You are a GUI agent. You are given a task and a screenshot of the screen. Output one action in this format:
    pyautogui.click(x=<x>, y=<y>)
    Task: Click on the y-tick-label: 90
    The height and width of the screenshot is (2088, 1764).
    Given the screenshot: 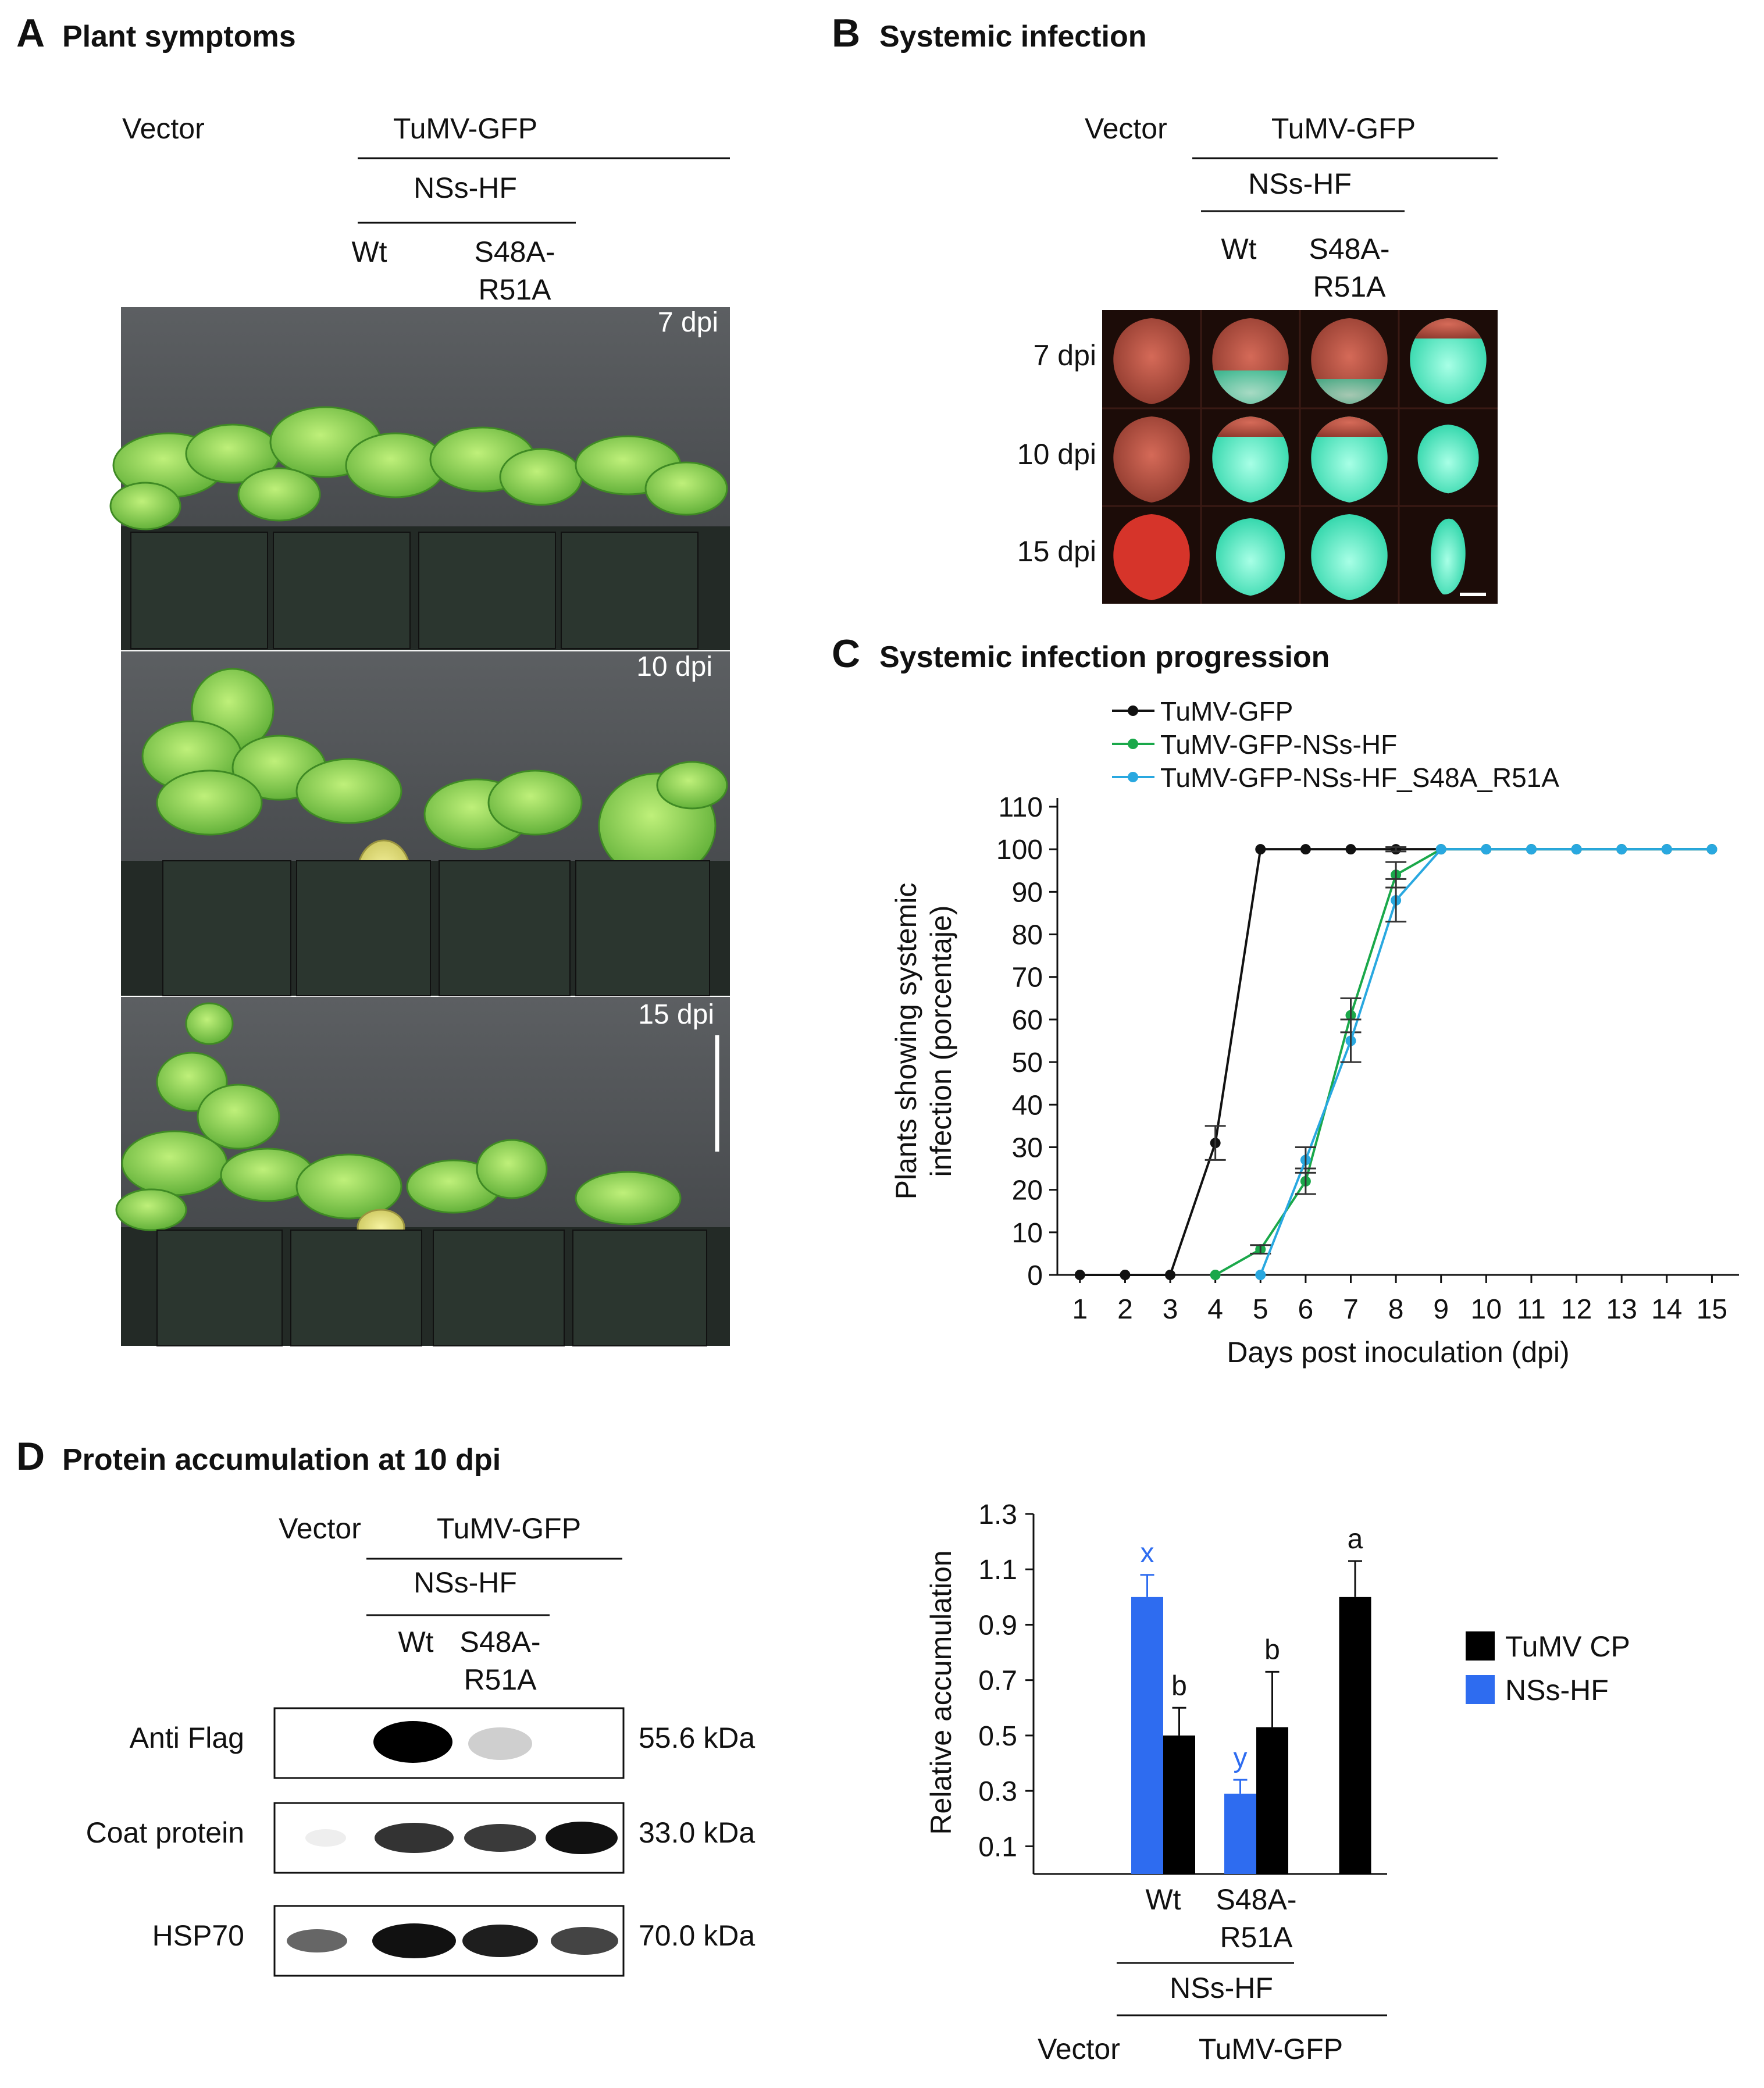 What is the action you would take?
    pyautogui.click(x=1027, y=892)
    